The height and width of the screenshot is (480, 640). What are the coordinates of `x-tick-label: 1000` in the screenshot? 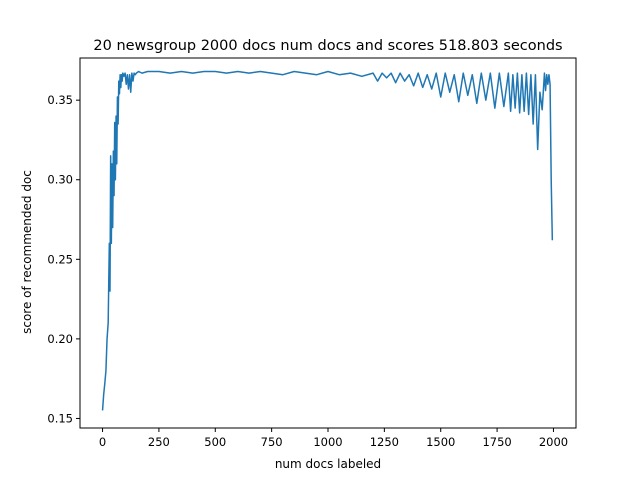 It's located at (327, 442).